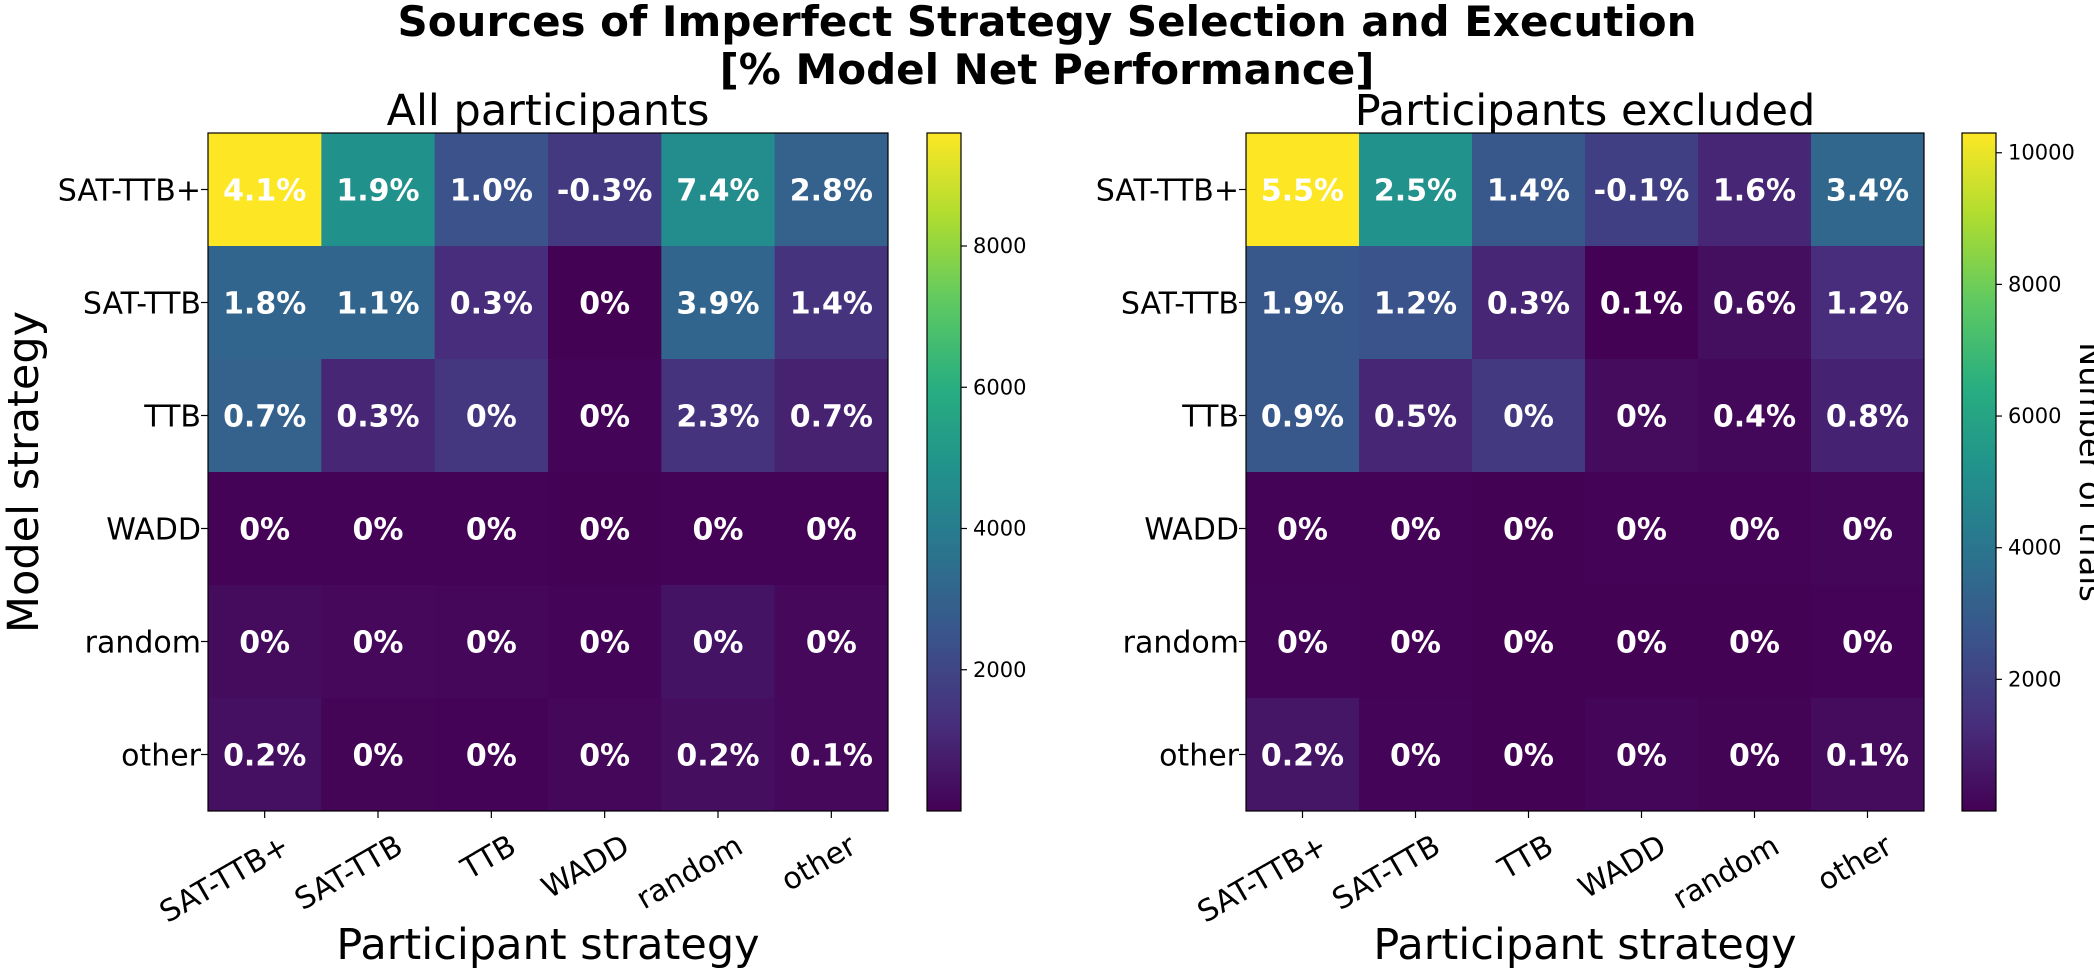 This screenshot has height=972, width=2094. What do you see at coordinates (999, 670) in the screenshot?
I see `colorbar-tick-label: 2000` at bounding box center [999, 670].